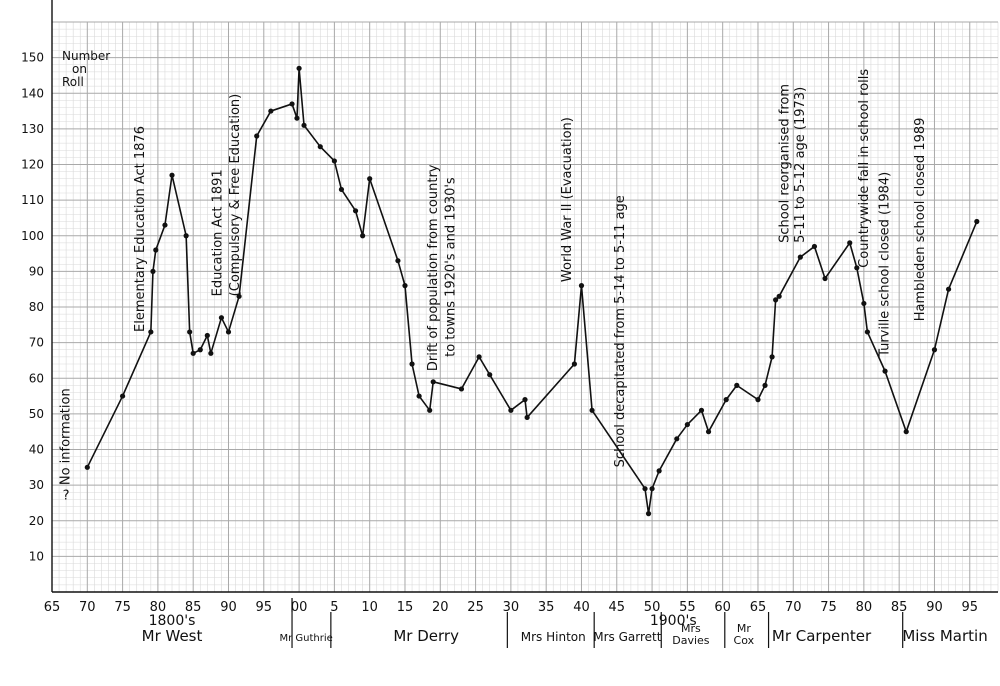 This screenshot has width=1000, height=686. What do you see at coordinates (32, 165) in the screenshot?
I see `y-tick-label: 120` at bounding box center [32, 165].